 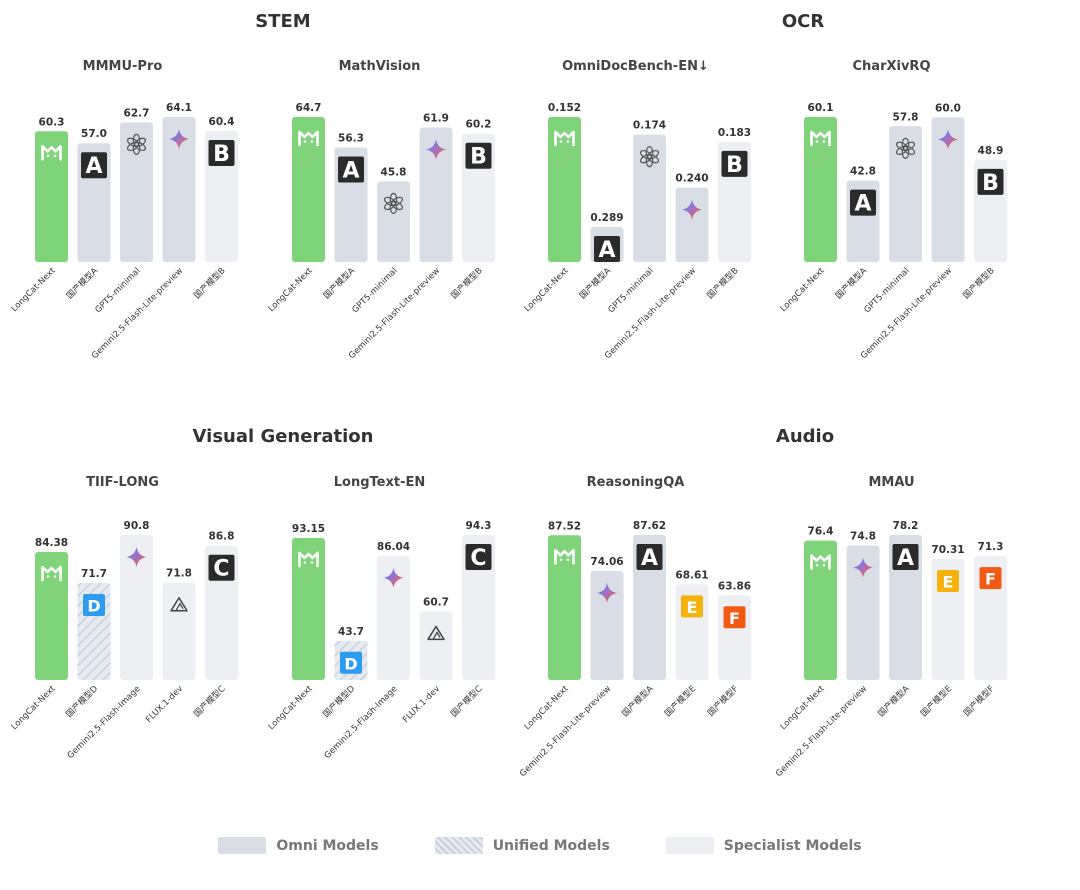 What do you see at coordinates (351, 632) in the screenshot?
I see `value-label: 43.7` at bounding box center [351, 632].